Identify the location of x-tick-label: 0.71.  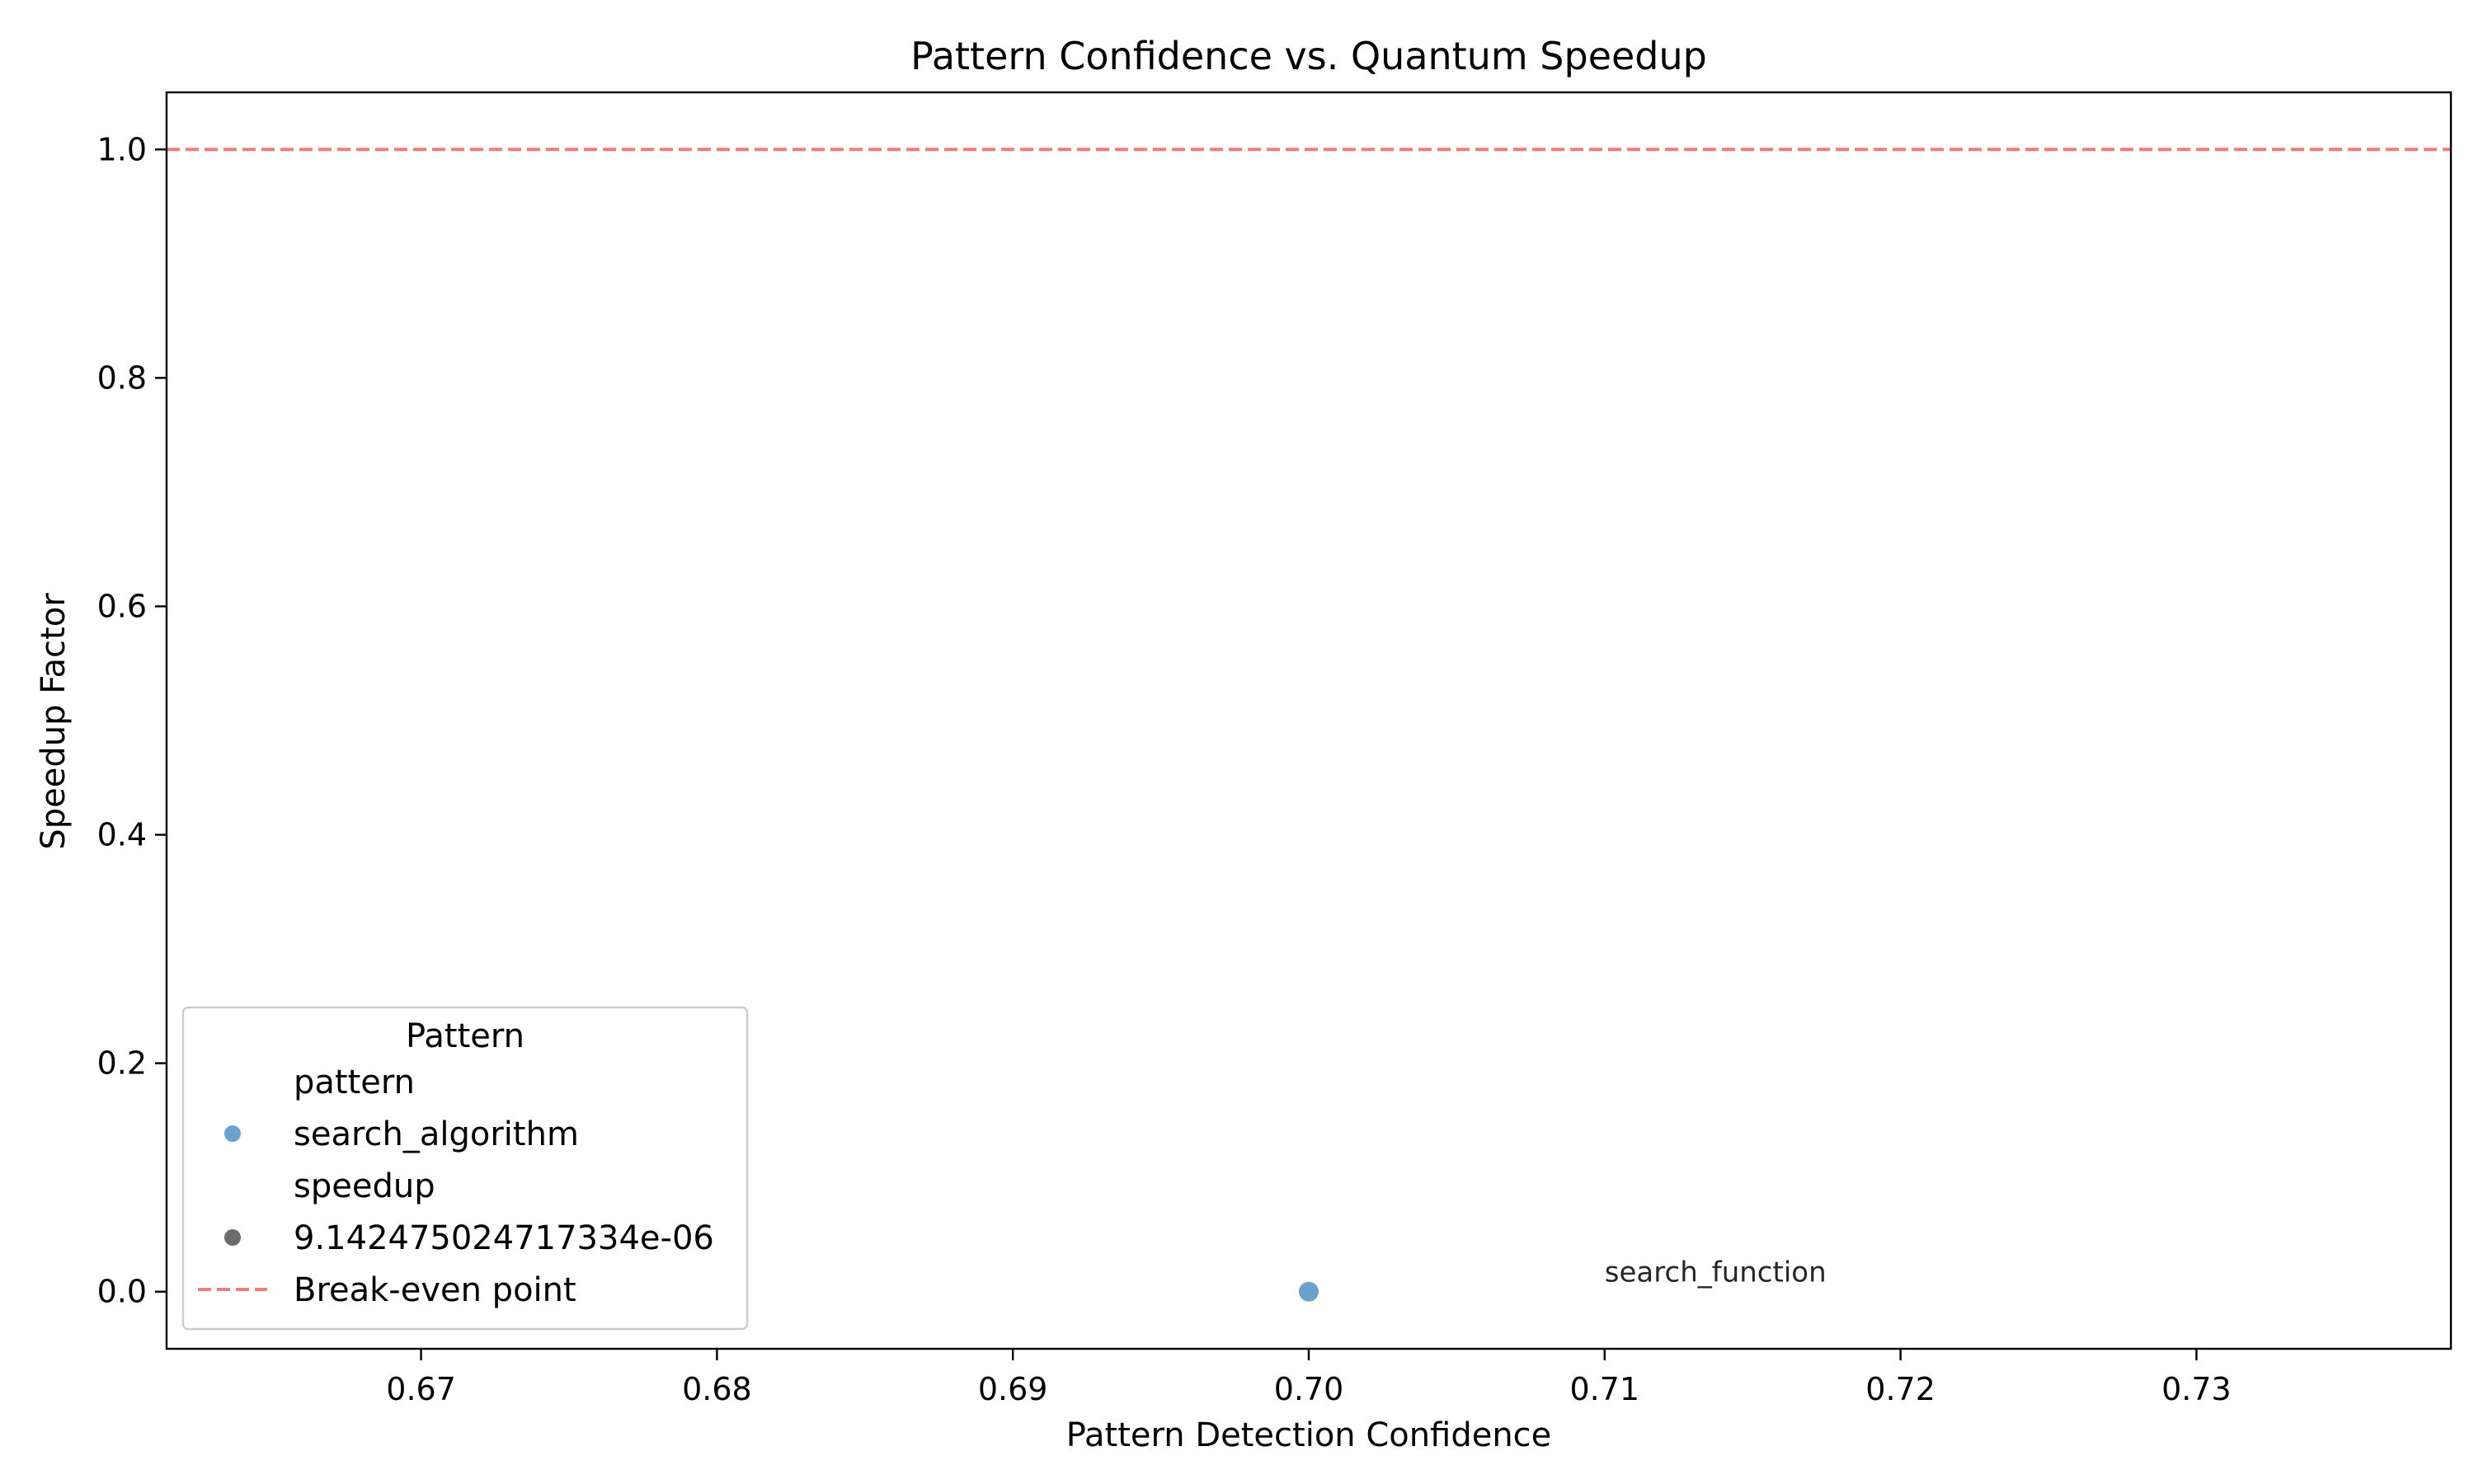
(1605, 1389).